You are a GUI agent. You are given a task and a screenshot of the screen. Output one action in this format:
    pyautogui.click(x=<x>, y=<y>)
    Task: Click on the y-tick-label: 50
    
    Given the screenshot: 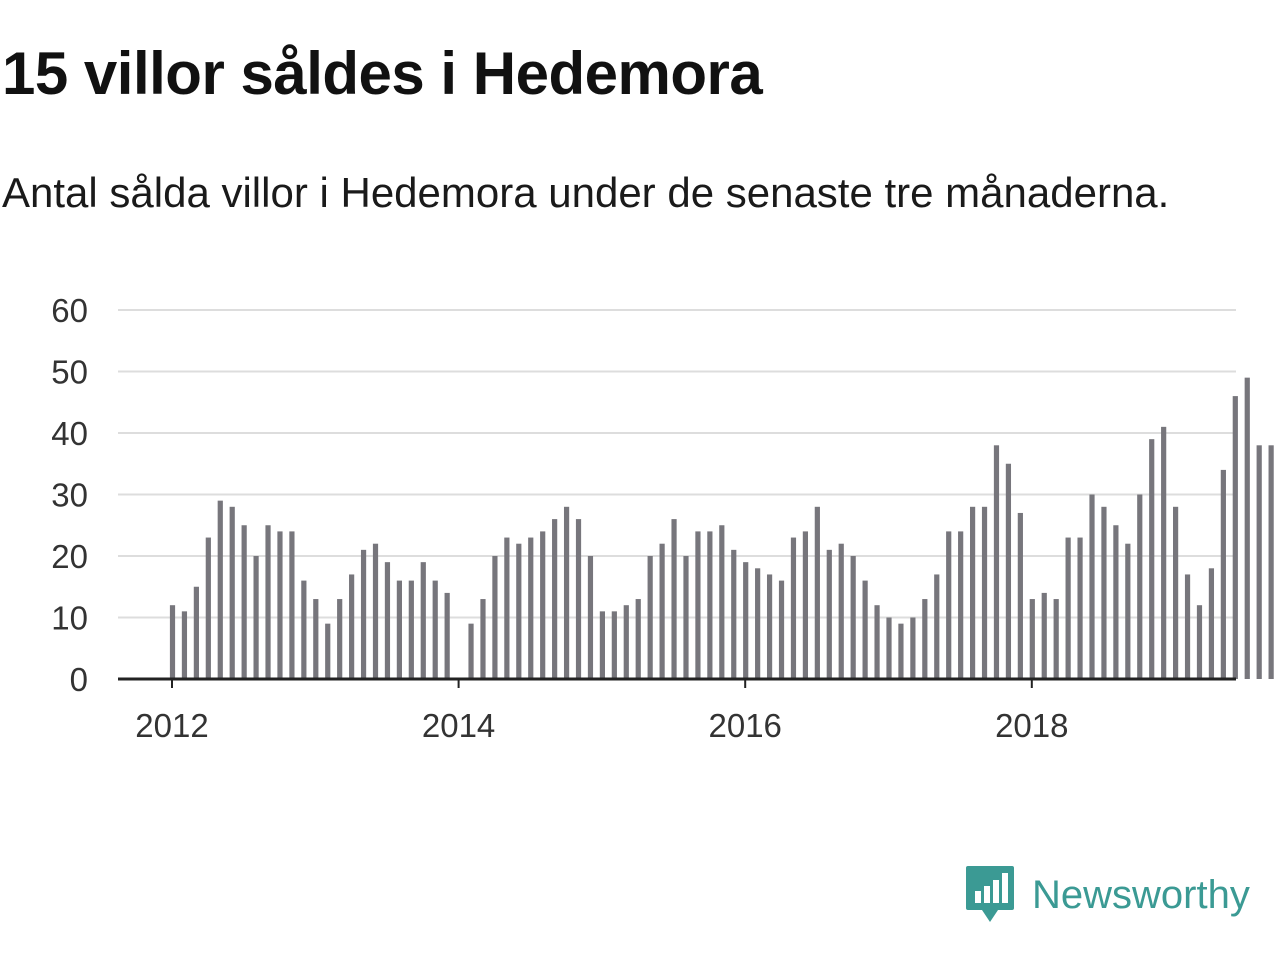 What is the action you would take?
    pyautogui.click(x=69, y=372)
    